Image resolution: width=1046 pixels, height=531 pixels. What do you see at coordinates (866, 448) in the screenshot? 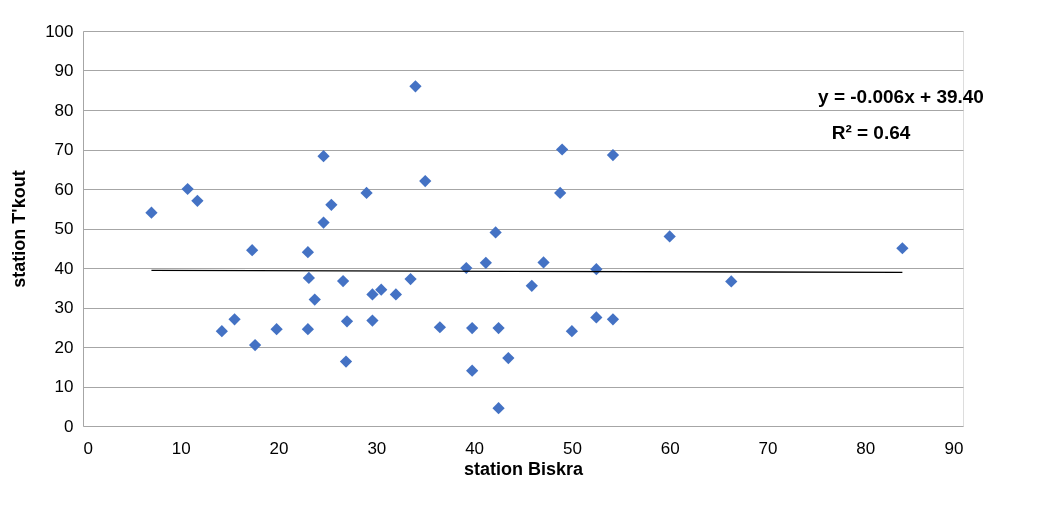
I see `x-tick-label: 80` at bounding box center [866, 448].